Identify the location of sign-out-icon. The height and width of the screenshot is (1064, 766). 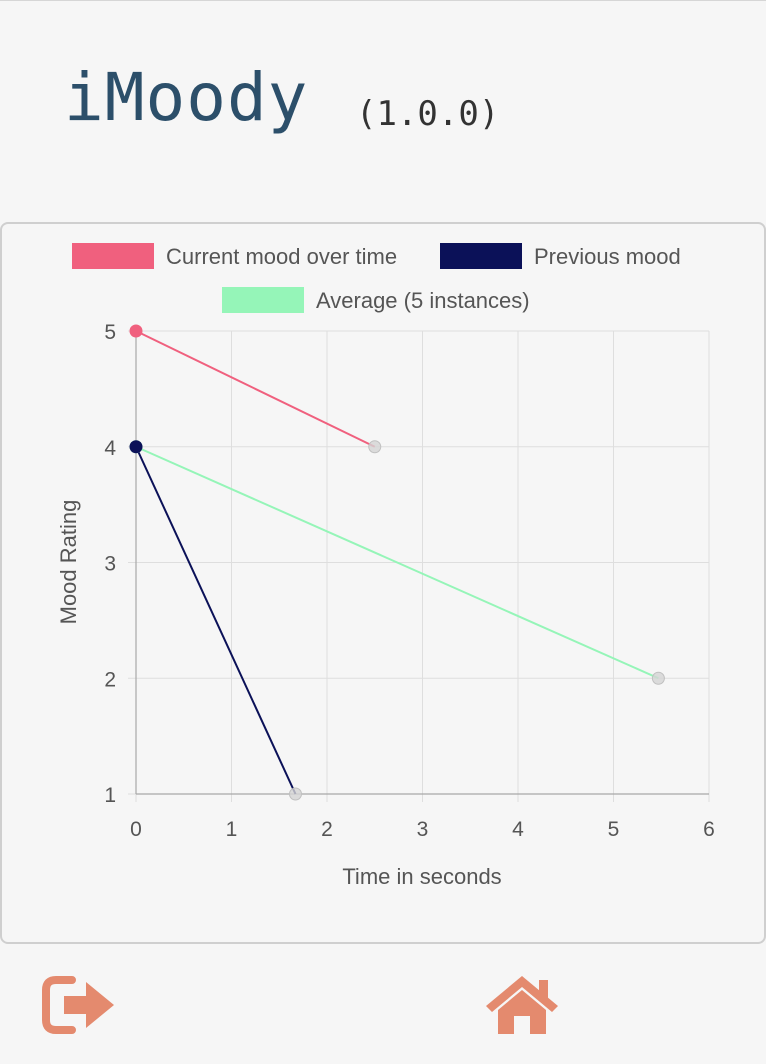
(78, 1005).